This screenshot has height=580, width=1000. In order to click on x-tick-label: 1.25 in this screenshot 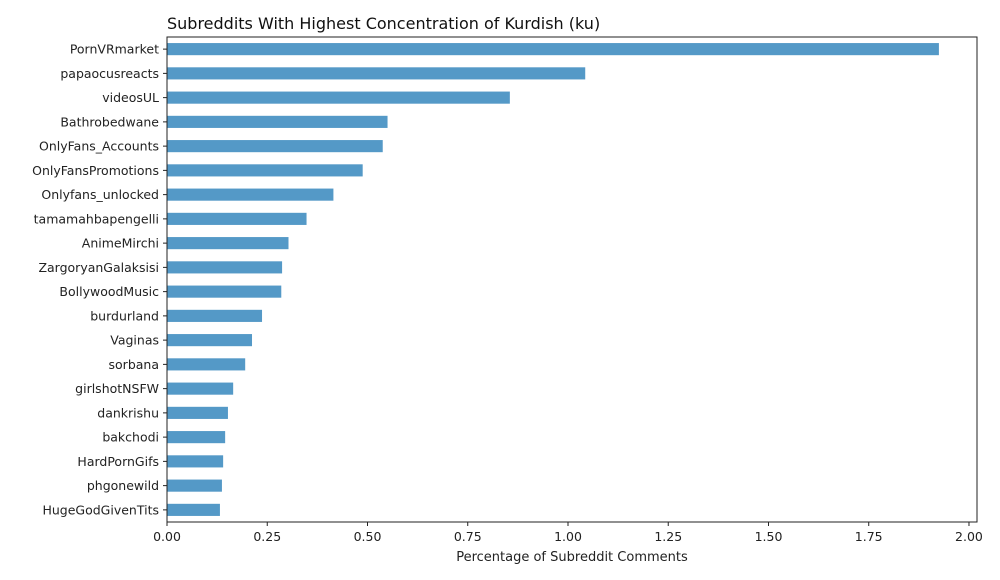, I will do `click(668, 536)`.